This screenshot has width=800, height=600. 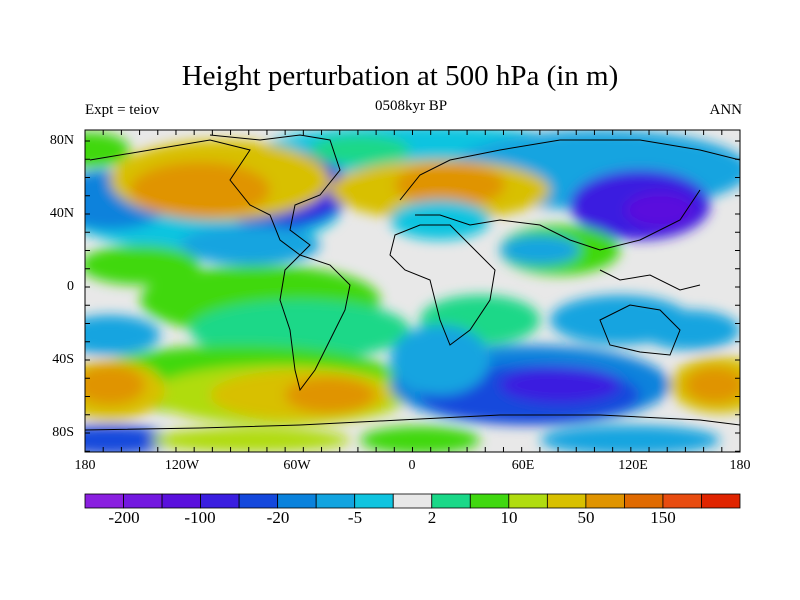 I want to click on lat-label: 40N, so click(x=61, y=213).